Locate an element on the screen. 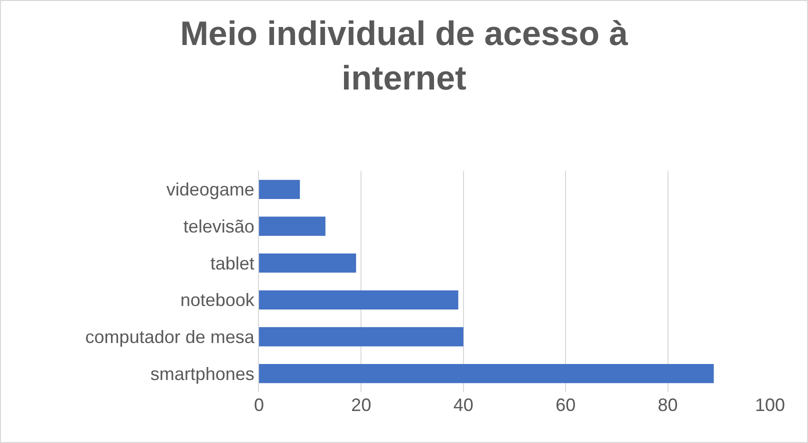 Image resolution: width=808 pixels, height=443 pixels. x-tick-label: 80 is located at coordinates (668, 405).